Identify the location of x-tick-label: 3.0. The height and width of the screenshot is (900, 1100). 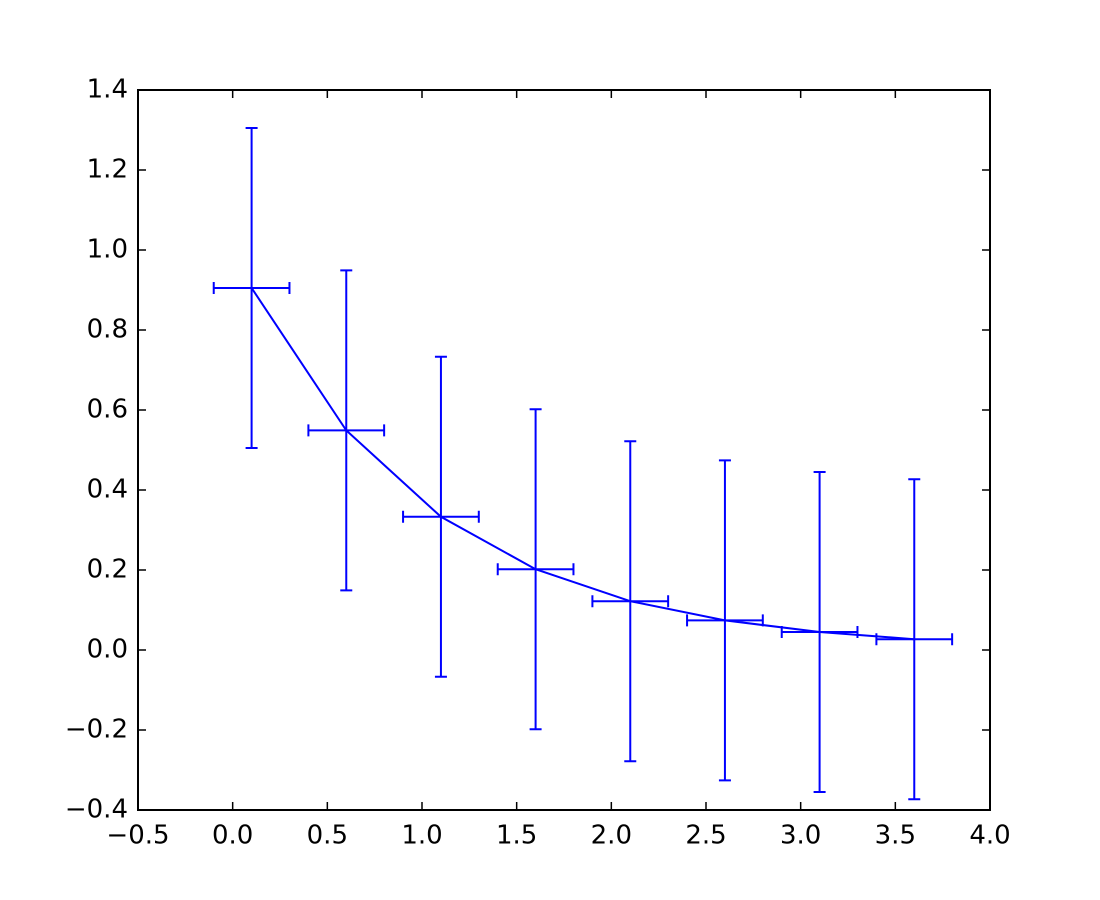
(800, 836).